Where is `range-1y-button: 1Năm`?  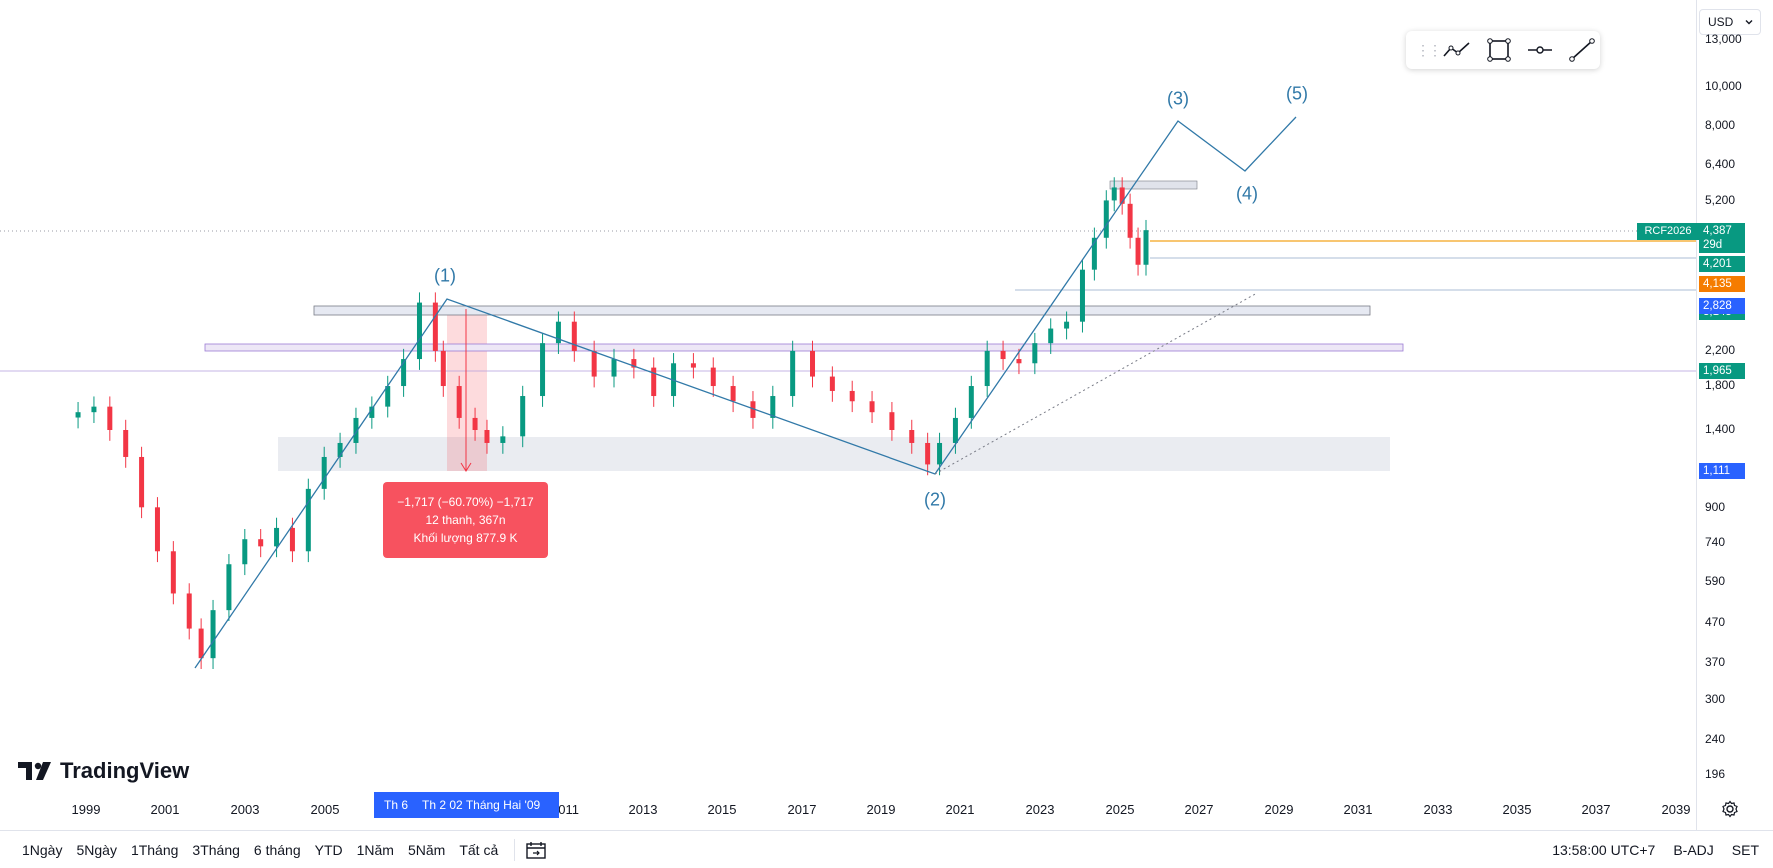 range-1y-button: 1Năm is located at coordinates (375, 849).